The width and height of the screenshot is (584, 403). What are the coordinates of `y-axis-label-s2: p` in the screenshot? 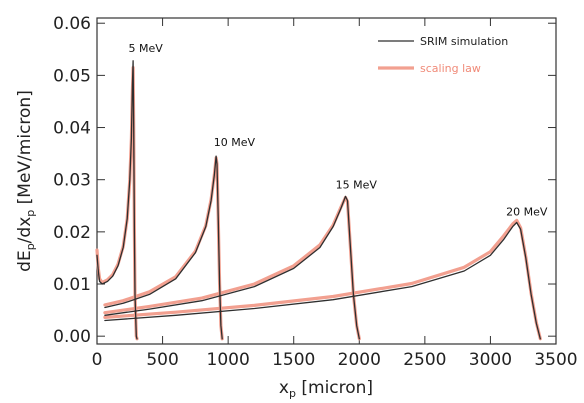 It's located at (30, 213).